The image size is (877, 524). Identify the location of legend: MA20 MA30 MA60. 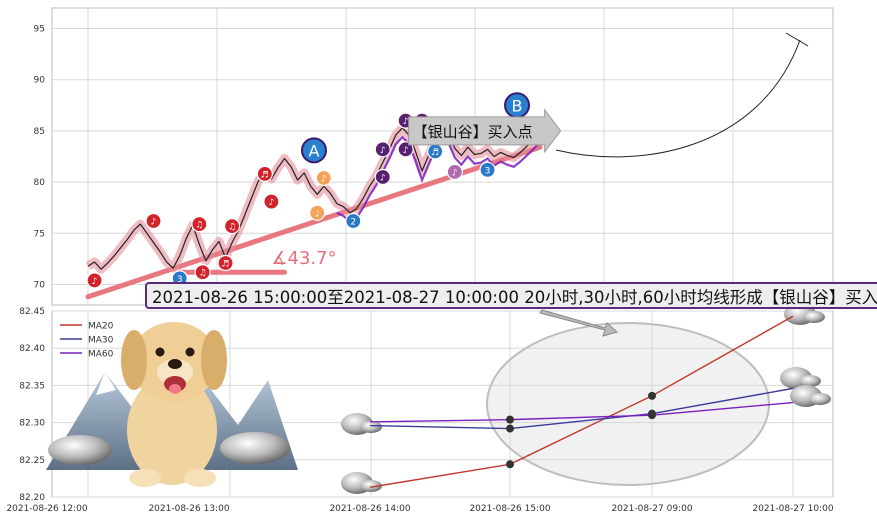
(87, 341).